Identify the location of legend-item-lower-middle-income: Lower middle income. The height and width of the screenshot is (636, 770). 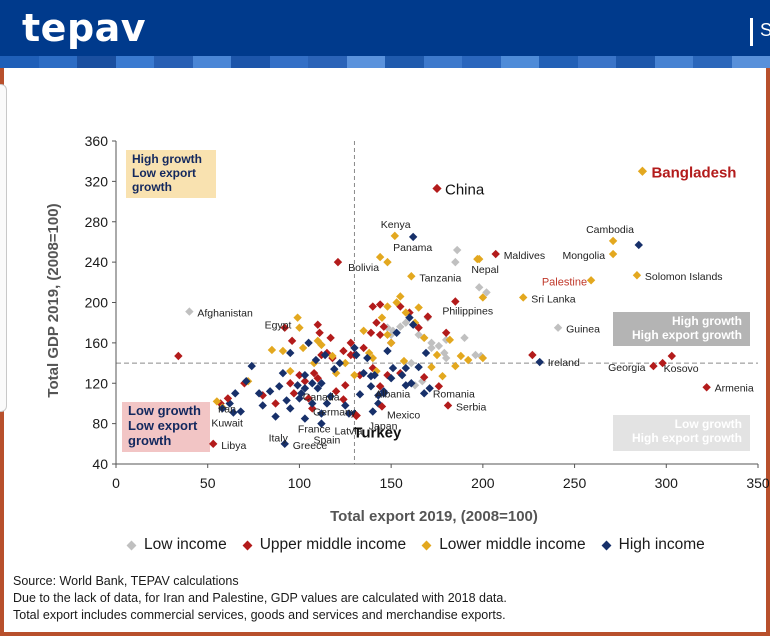
(503, 545).